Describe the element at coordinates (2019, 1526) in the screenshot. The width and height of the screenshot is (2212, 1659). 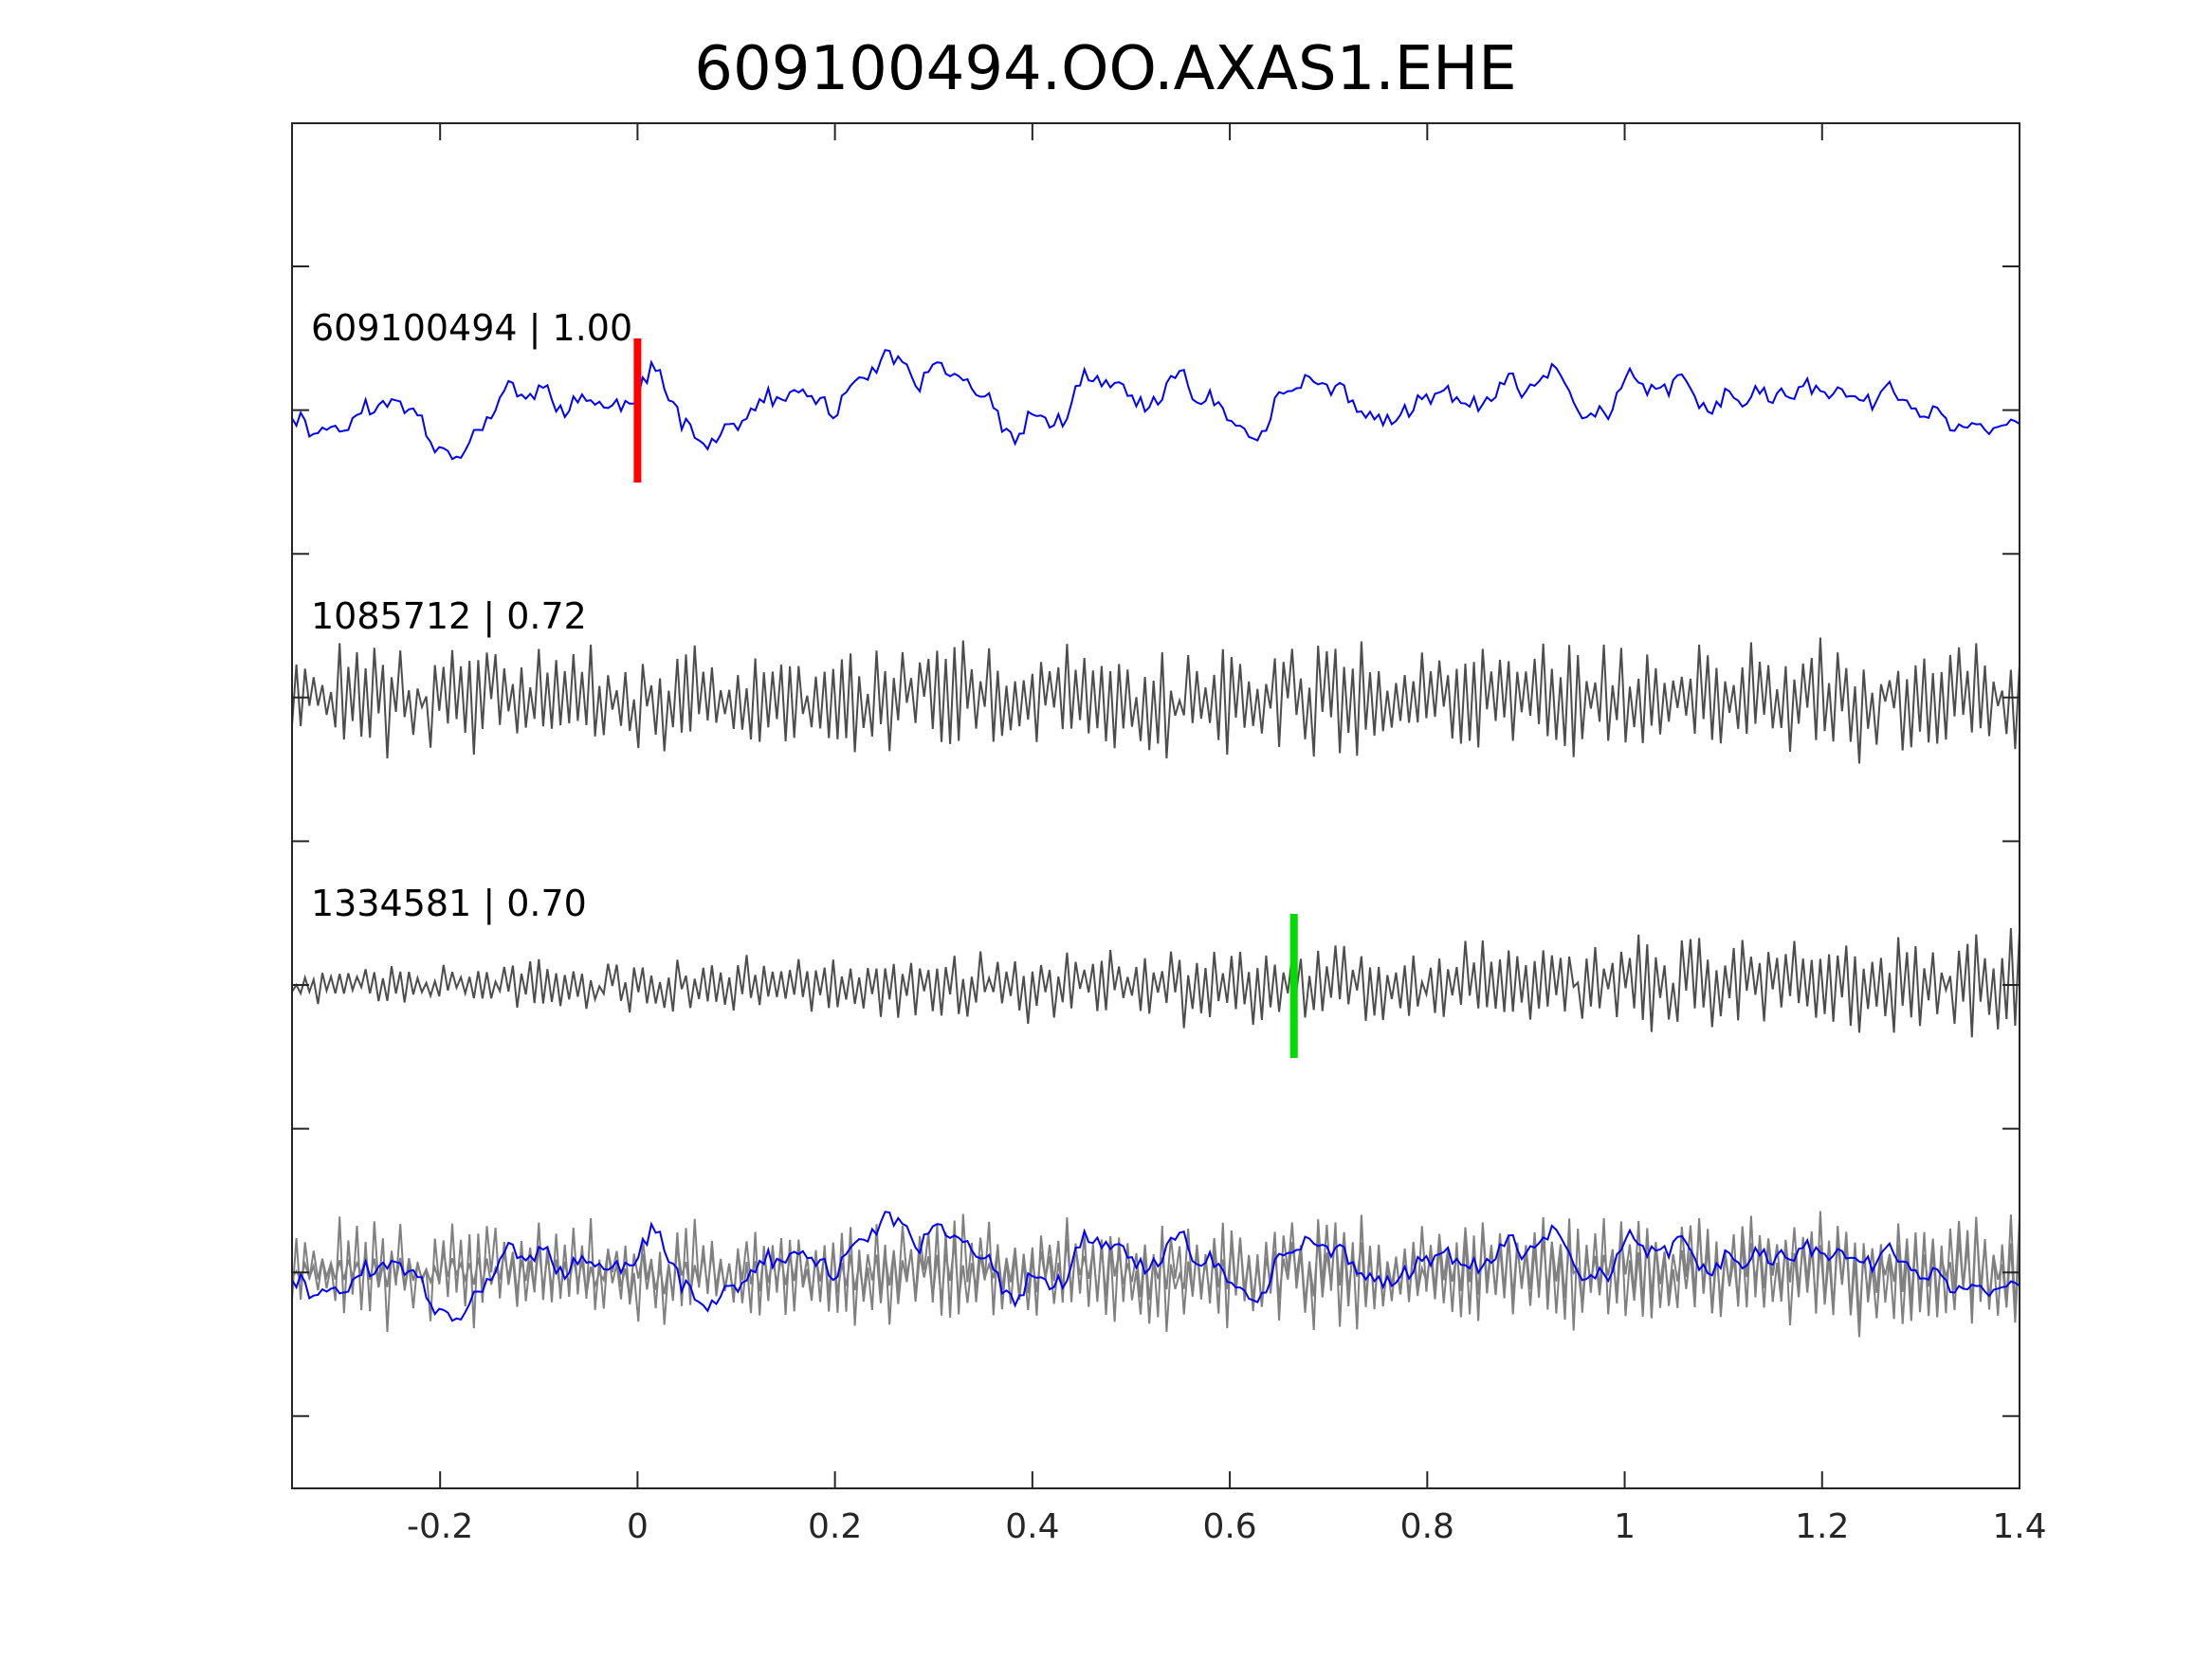
I see `x-tick-label: 1.4` at that location.